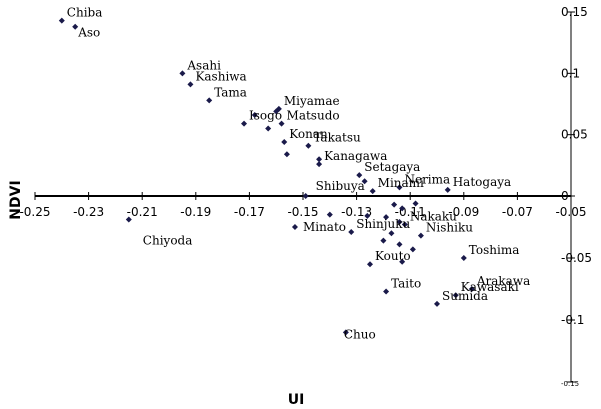  Describe the element at coordinates (571, 197) in the screenshot. I see `y-axis` at that location.